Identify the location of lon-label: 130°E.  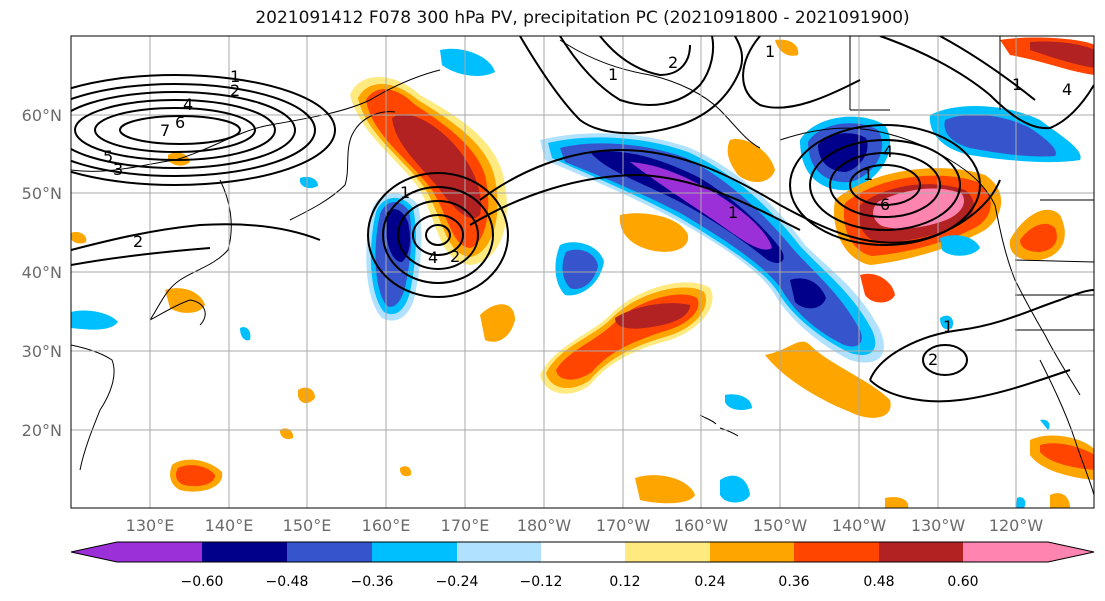
(150, 525).